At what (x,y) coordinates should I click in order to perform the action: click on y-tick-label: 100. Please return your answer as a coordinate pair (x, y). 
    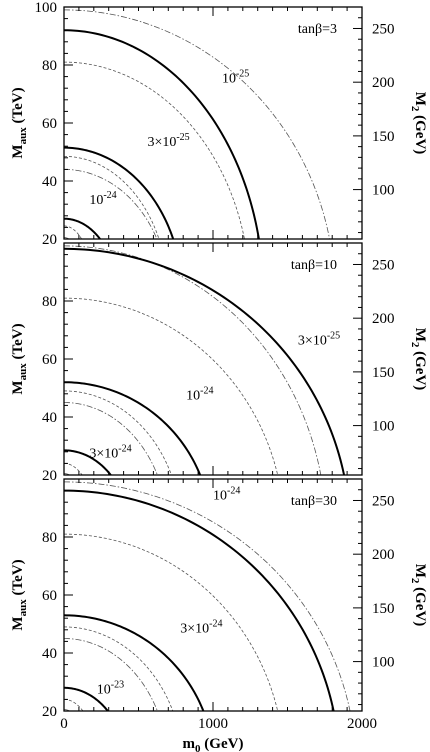
    Looking at the image, I should click on (46, 8).